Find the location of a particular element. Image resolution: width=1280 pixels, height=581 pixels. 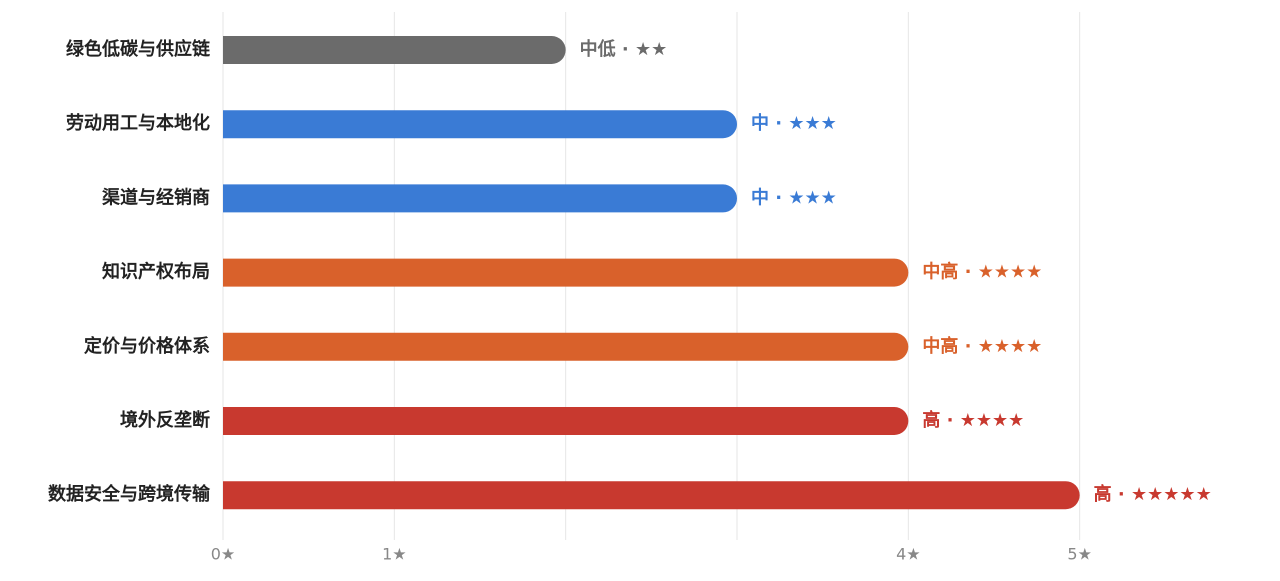

category-label: 劳动用工与本地化 is located at coordinates (138, 123).